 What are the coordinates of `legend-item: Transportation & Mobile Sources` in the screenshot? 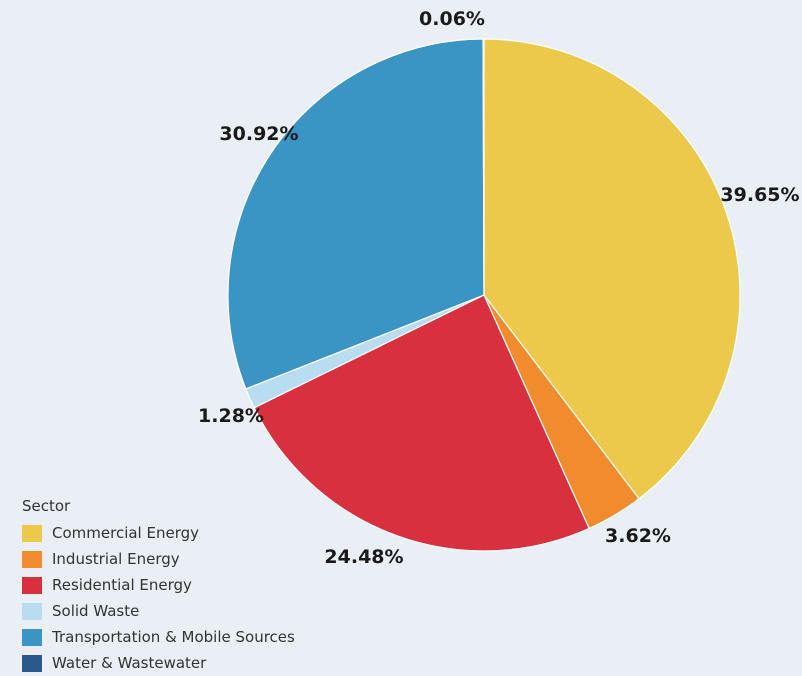 It's located at (158, 637).